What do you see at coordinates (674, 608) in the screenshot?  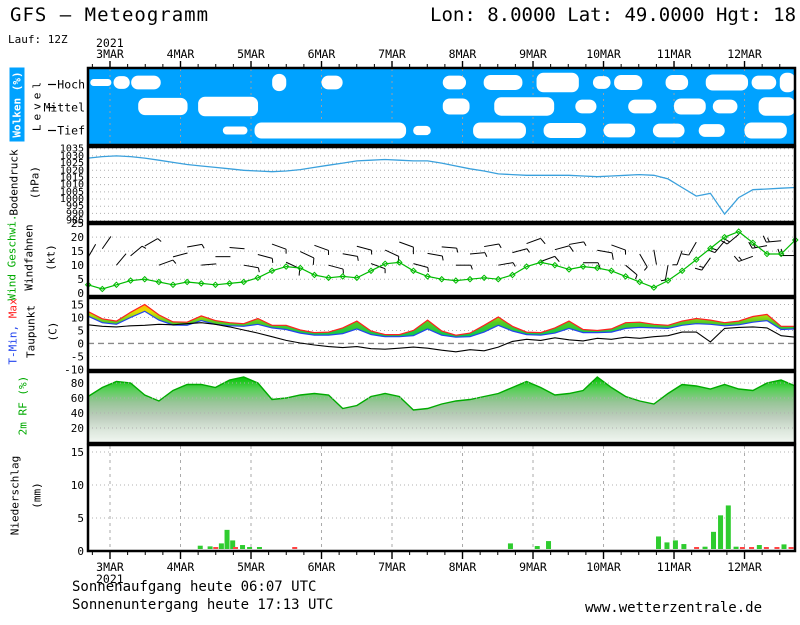 I see `website-watermark: www.wetterzentrale.de` at bounding box center [674, 608].